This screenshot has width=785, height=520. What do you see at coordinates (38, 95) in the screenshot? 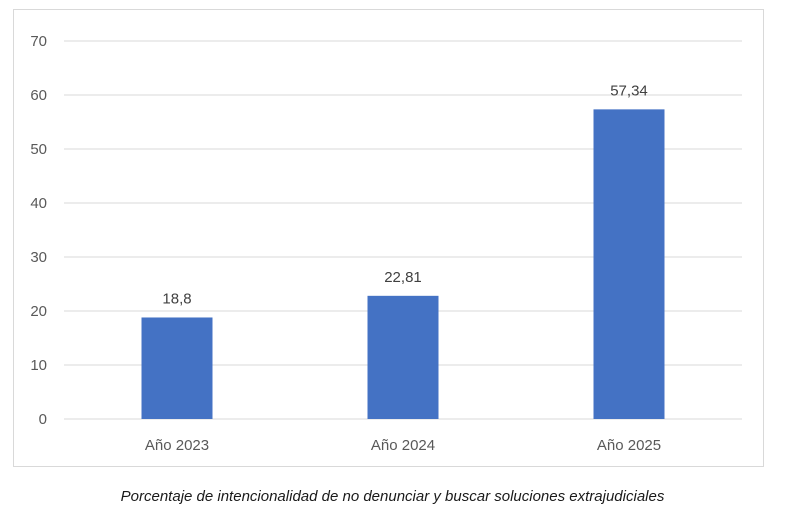
I see `y-tick-label: 60` at bounding box center [38, 95].